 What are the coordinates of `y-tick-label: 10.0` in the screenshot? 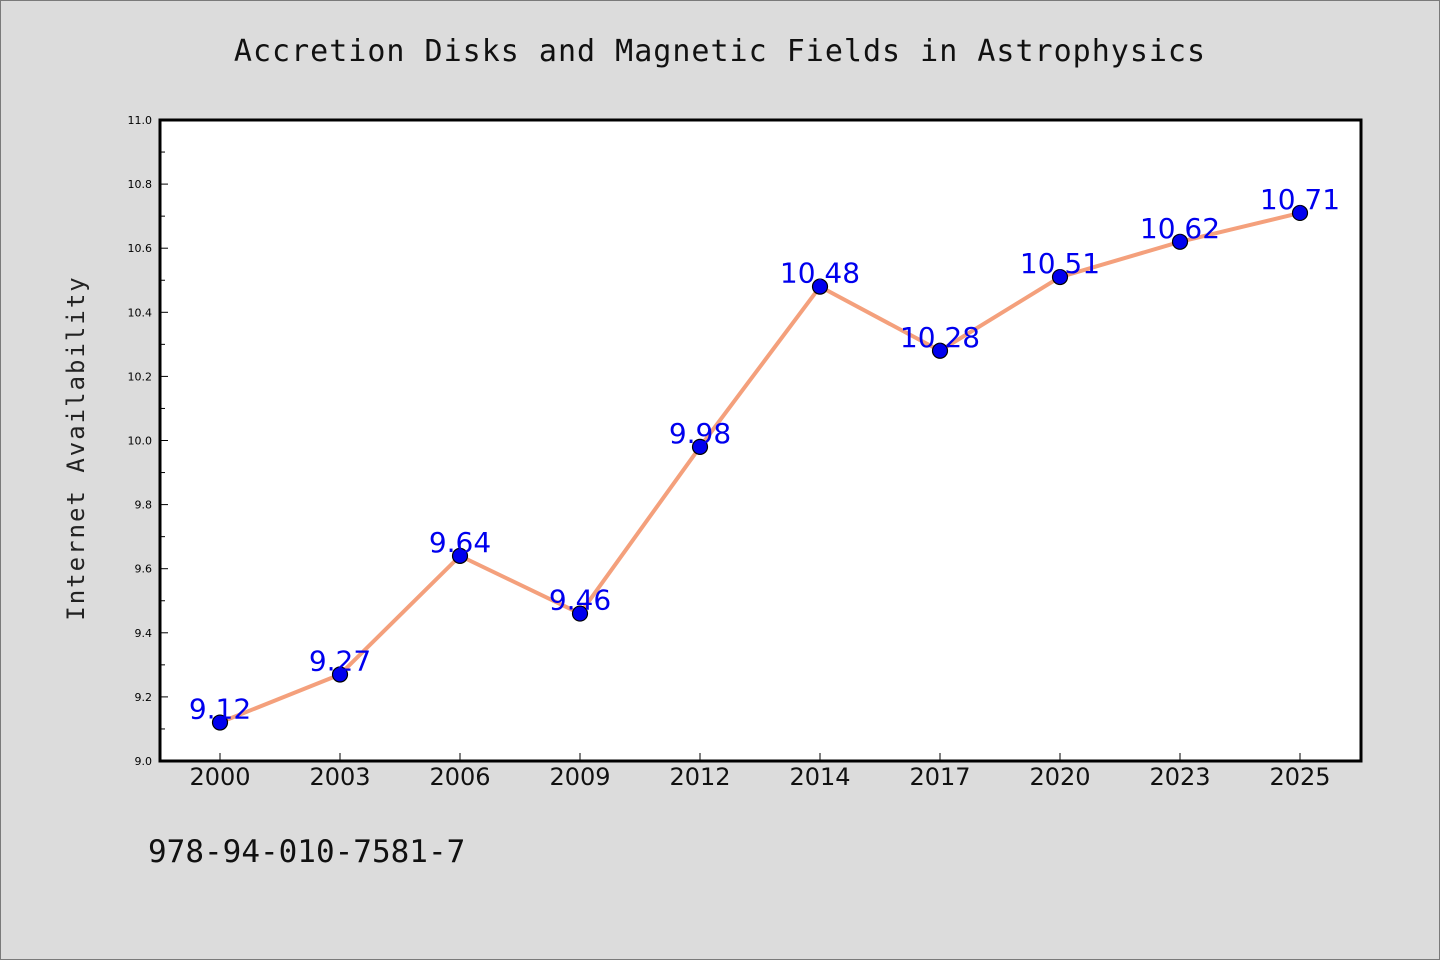 It's located at (140, 441).